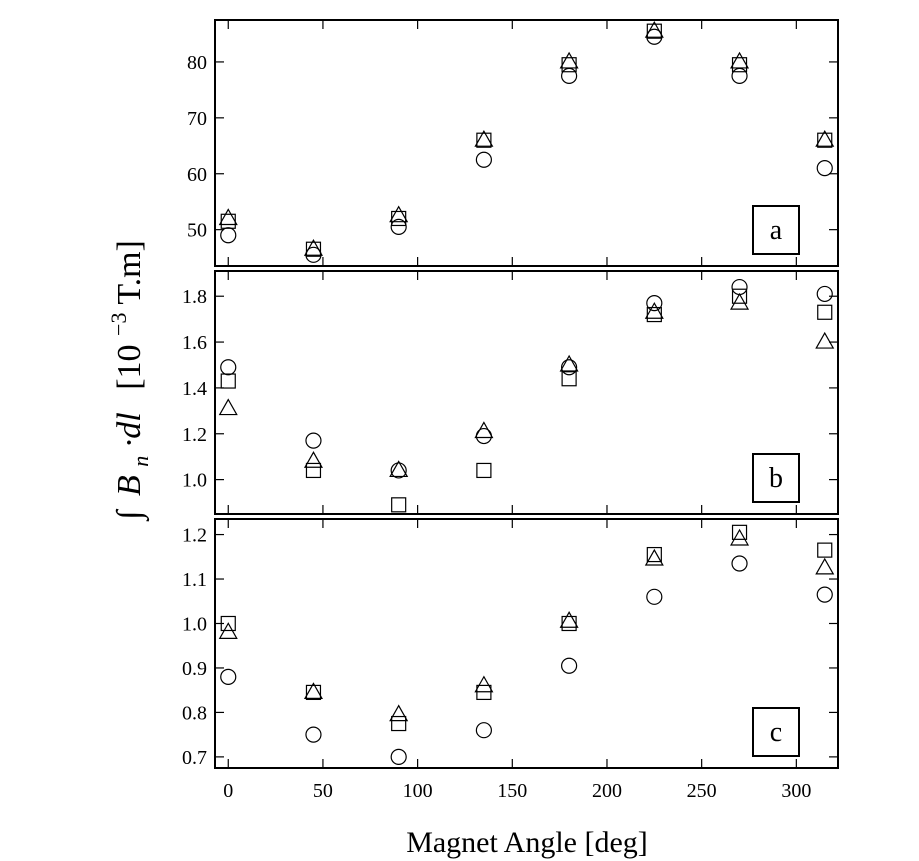 Image resolution: width=919 pixels, height=861 pixels. Describe the element at coordinates (129, 272) in the screenshot. I see `y-axis-label-units-close: T.m]` at that location.